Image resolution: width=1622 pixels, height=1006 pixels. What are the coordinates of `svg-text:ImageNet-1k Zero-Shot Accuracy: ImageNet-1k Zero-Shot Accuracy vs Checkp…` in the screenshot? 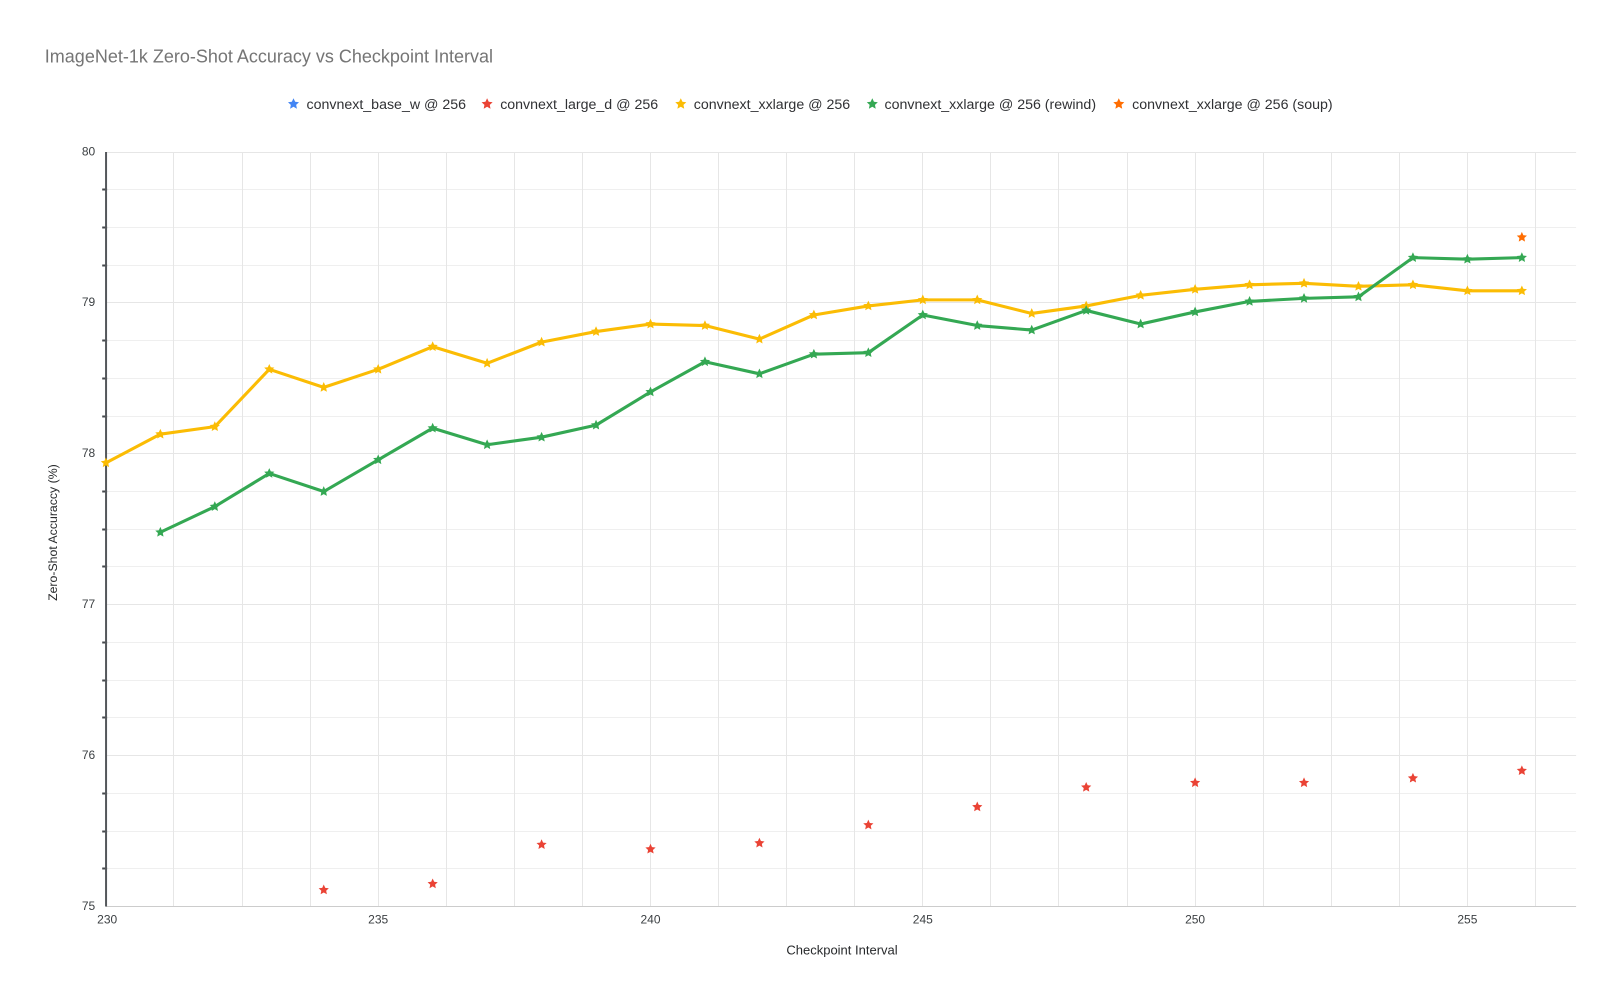 It's located at (269, 56).